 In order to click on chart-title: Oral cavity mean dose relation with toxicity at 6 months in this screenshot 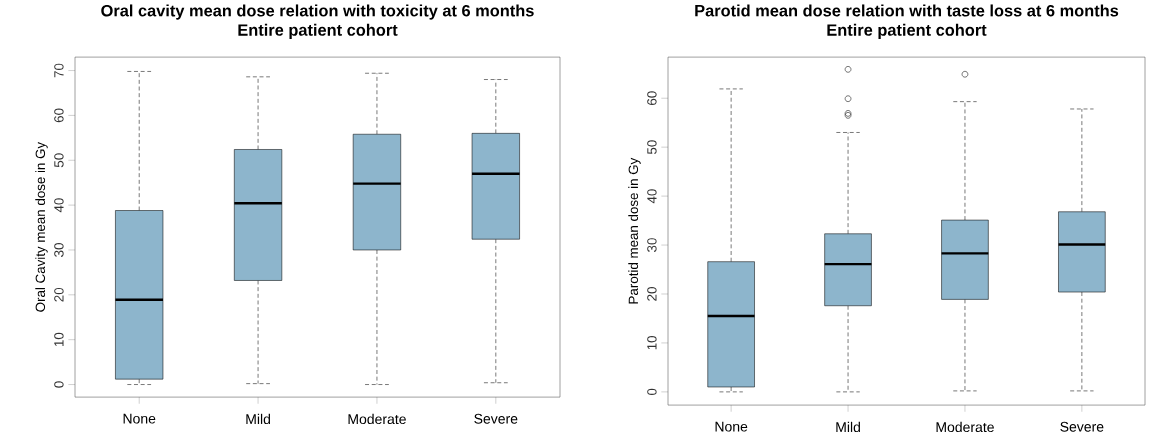, I will do `click(317, 12)`.